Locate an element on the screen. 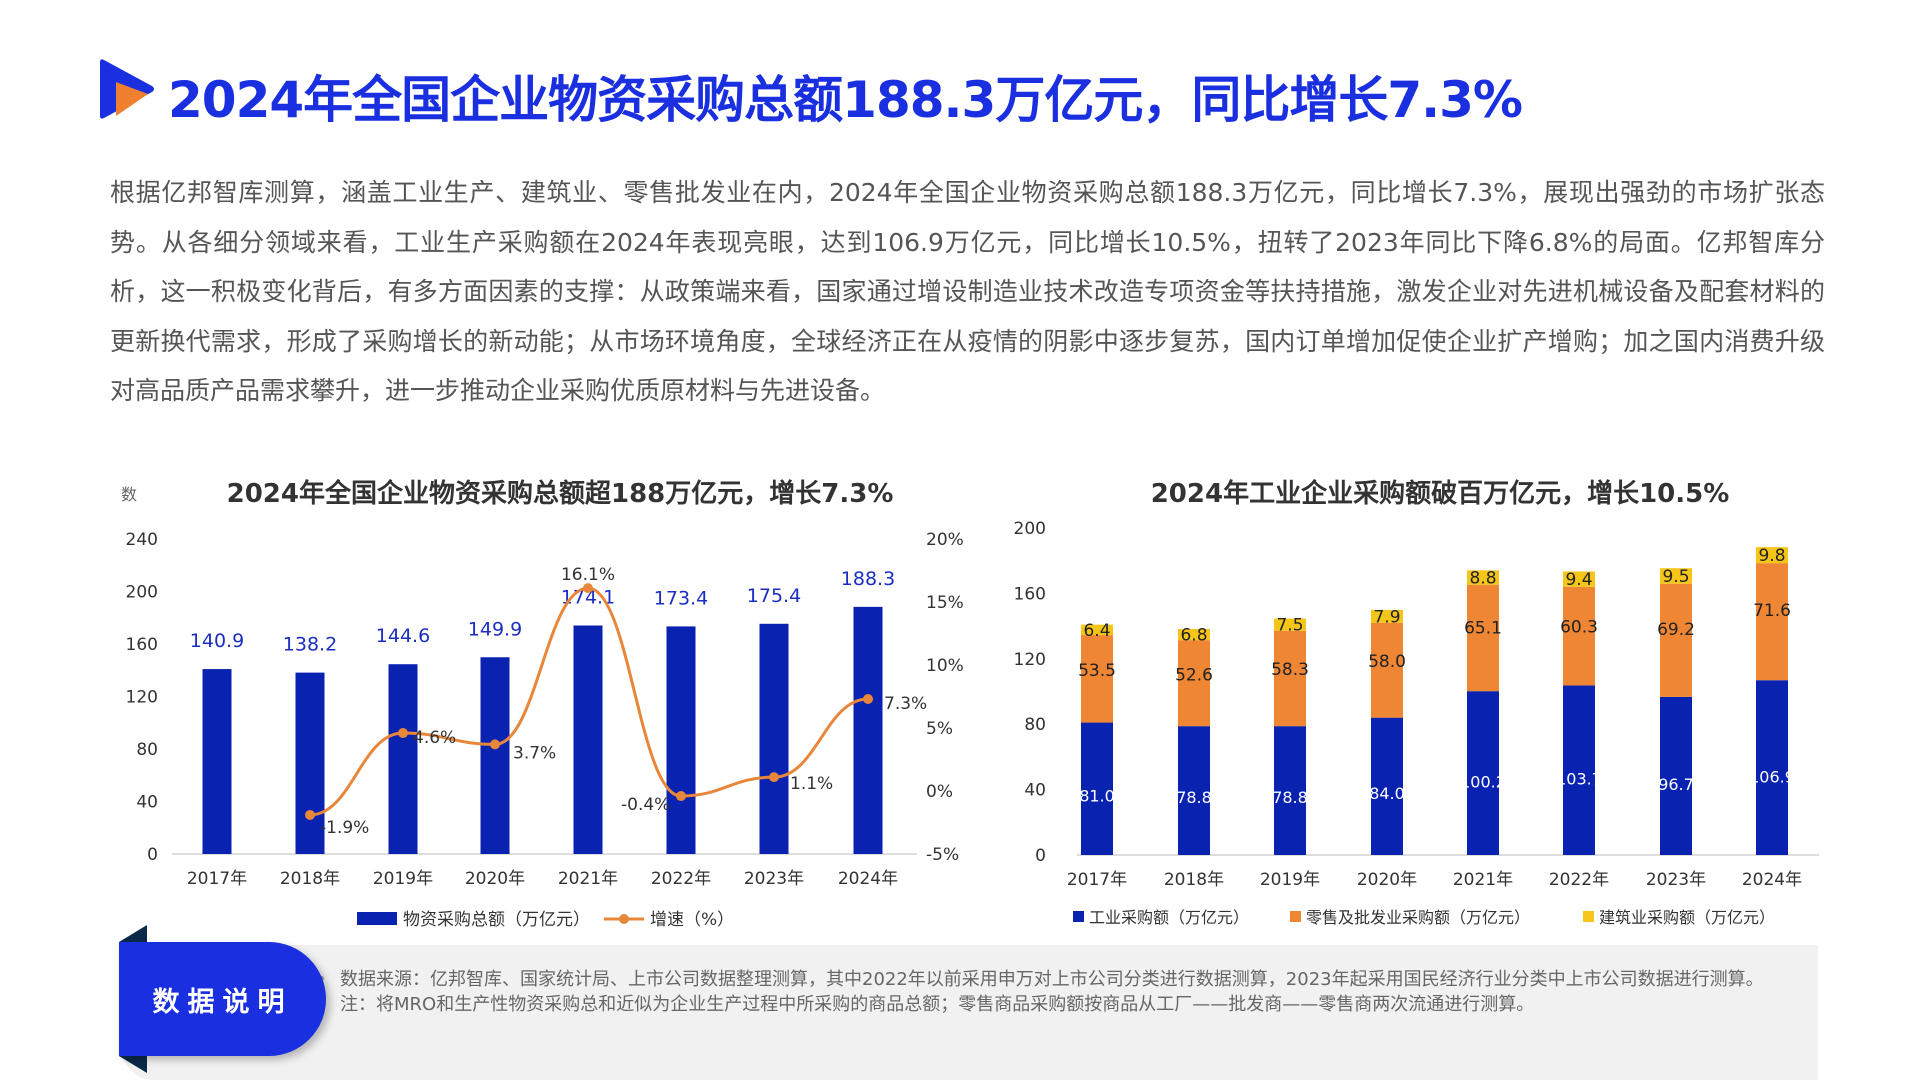 This screenshot has height=1080, width=1920. segment-data-label: 96.7 is located at coordinates (1676, 784).